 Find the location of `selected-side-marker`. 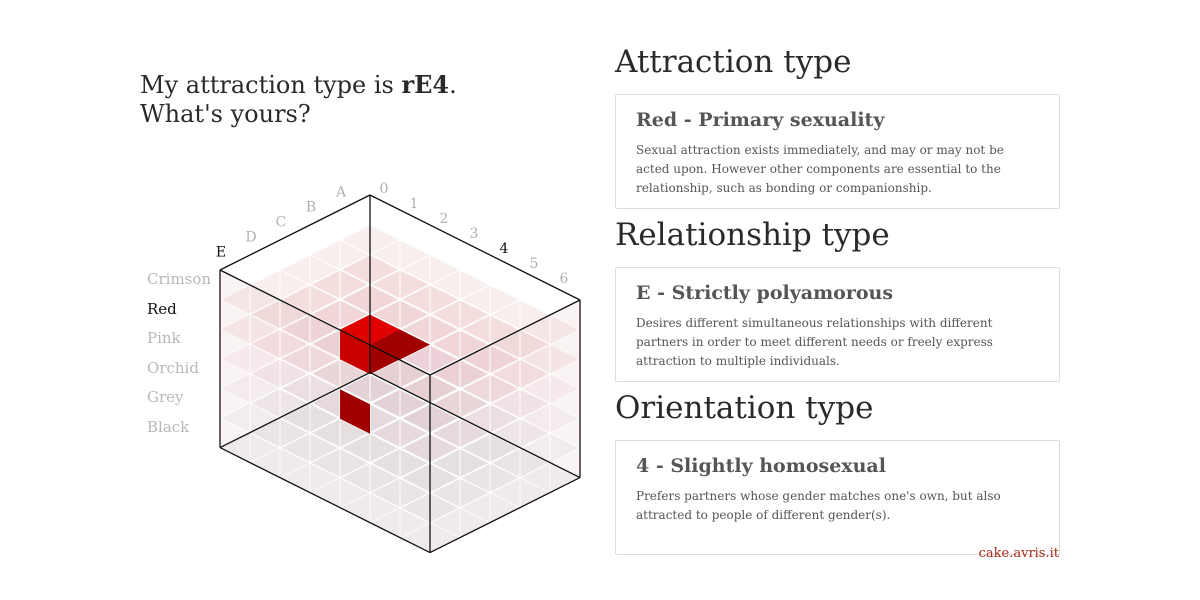

selected-side-marker is located at coordinates (355, 411).